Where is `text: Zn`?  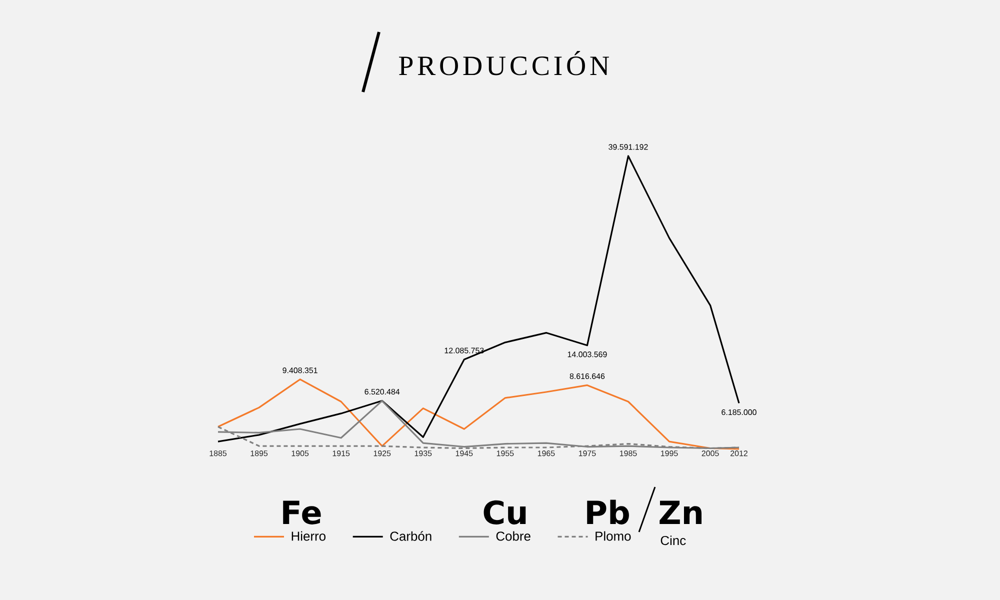 text: Zn is located at coordinates (681, 512).